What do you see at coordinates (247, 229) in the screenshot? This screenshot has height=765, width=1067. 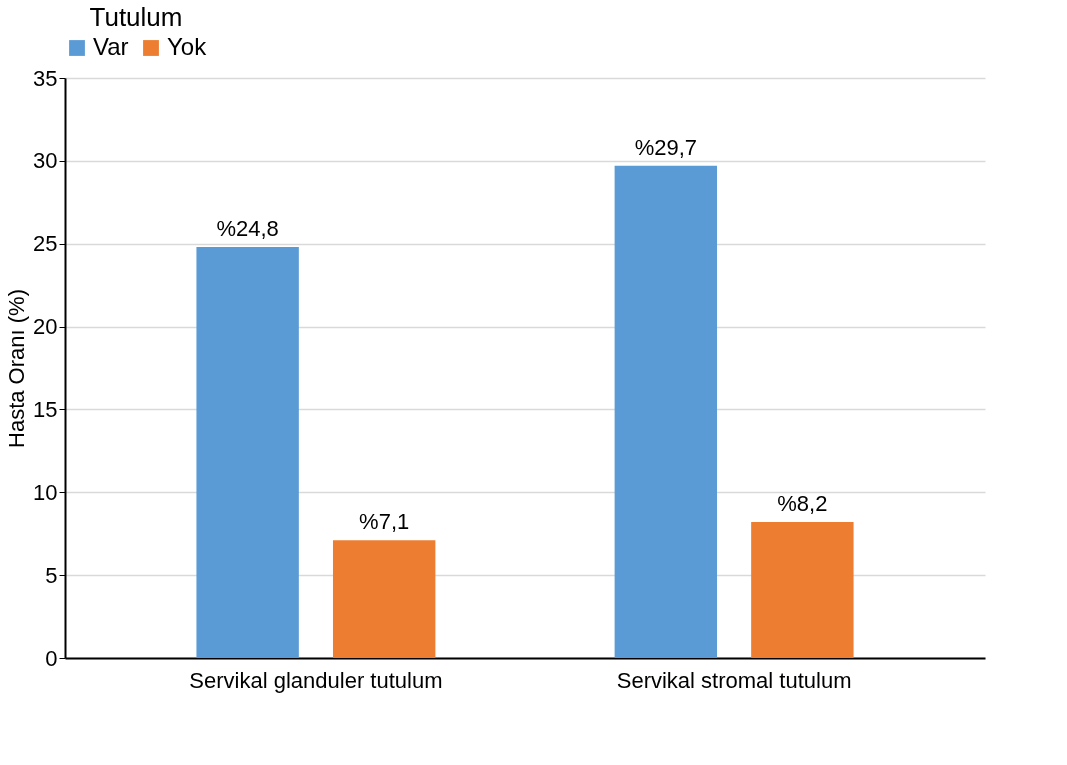 I see `data-label: %24,8` at bounding box center [247, 229].